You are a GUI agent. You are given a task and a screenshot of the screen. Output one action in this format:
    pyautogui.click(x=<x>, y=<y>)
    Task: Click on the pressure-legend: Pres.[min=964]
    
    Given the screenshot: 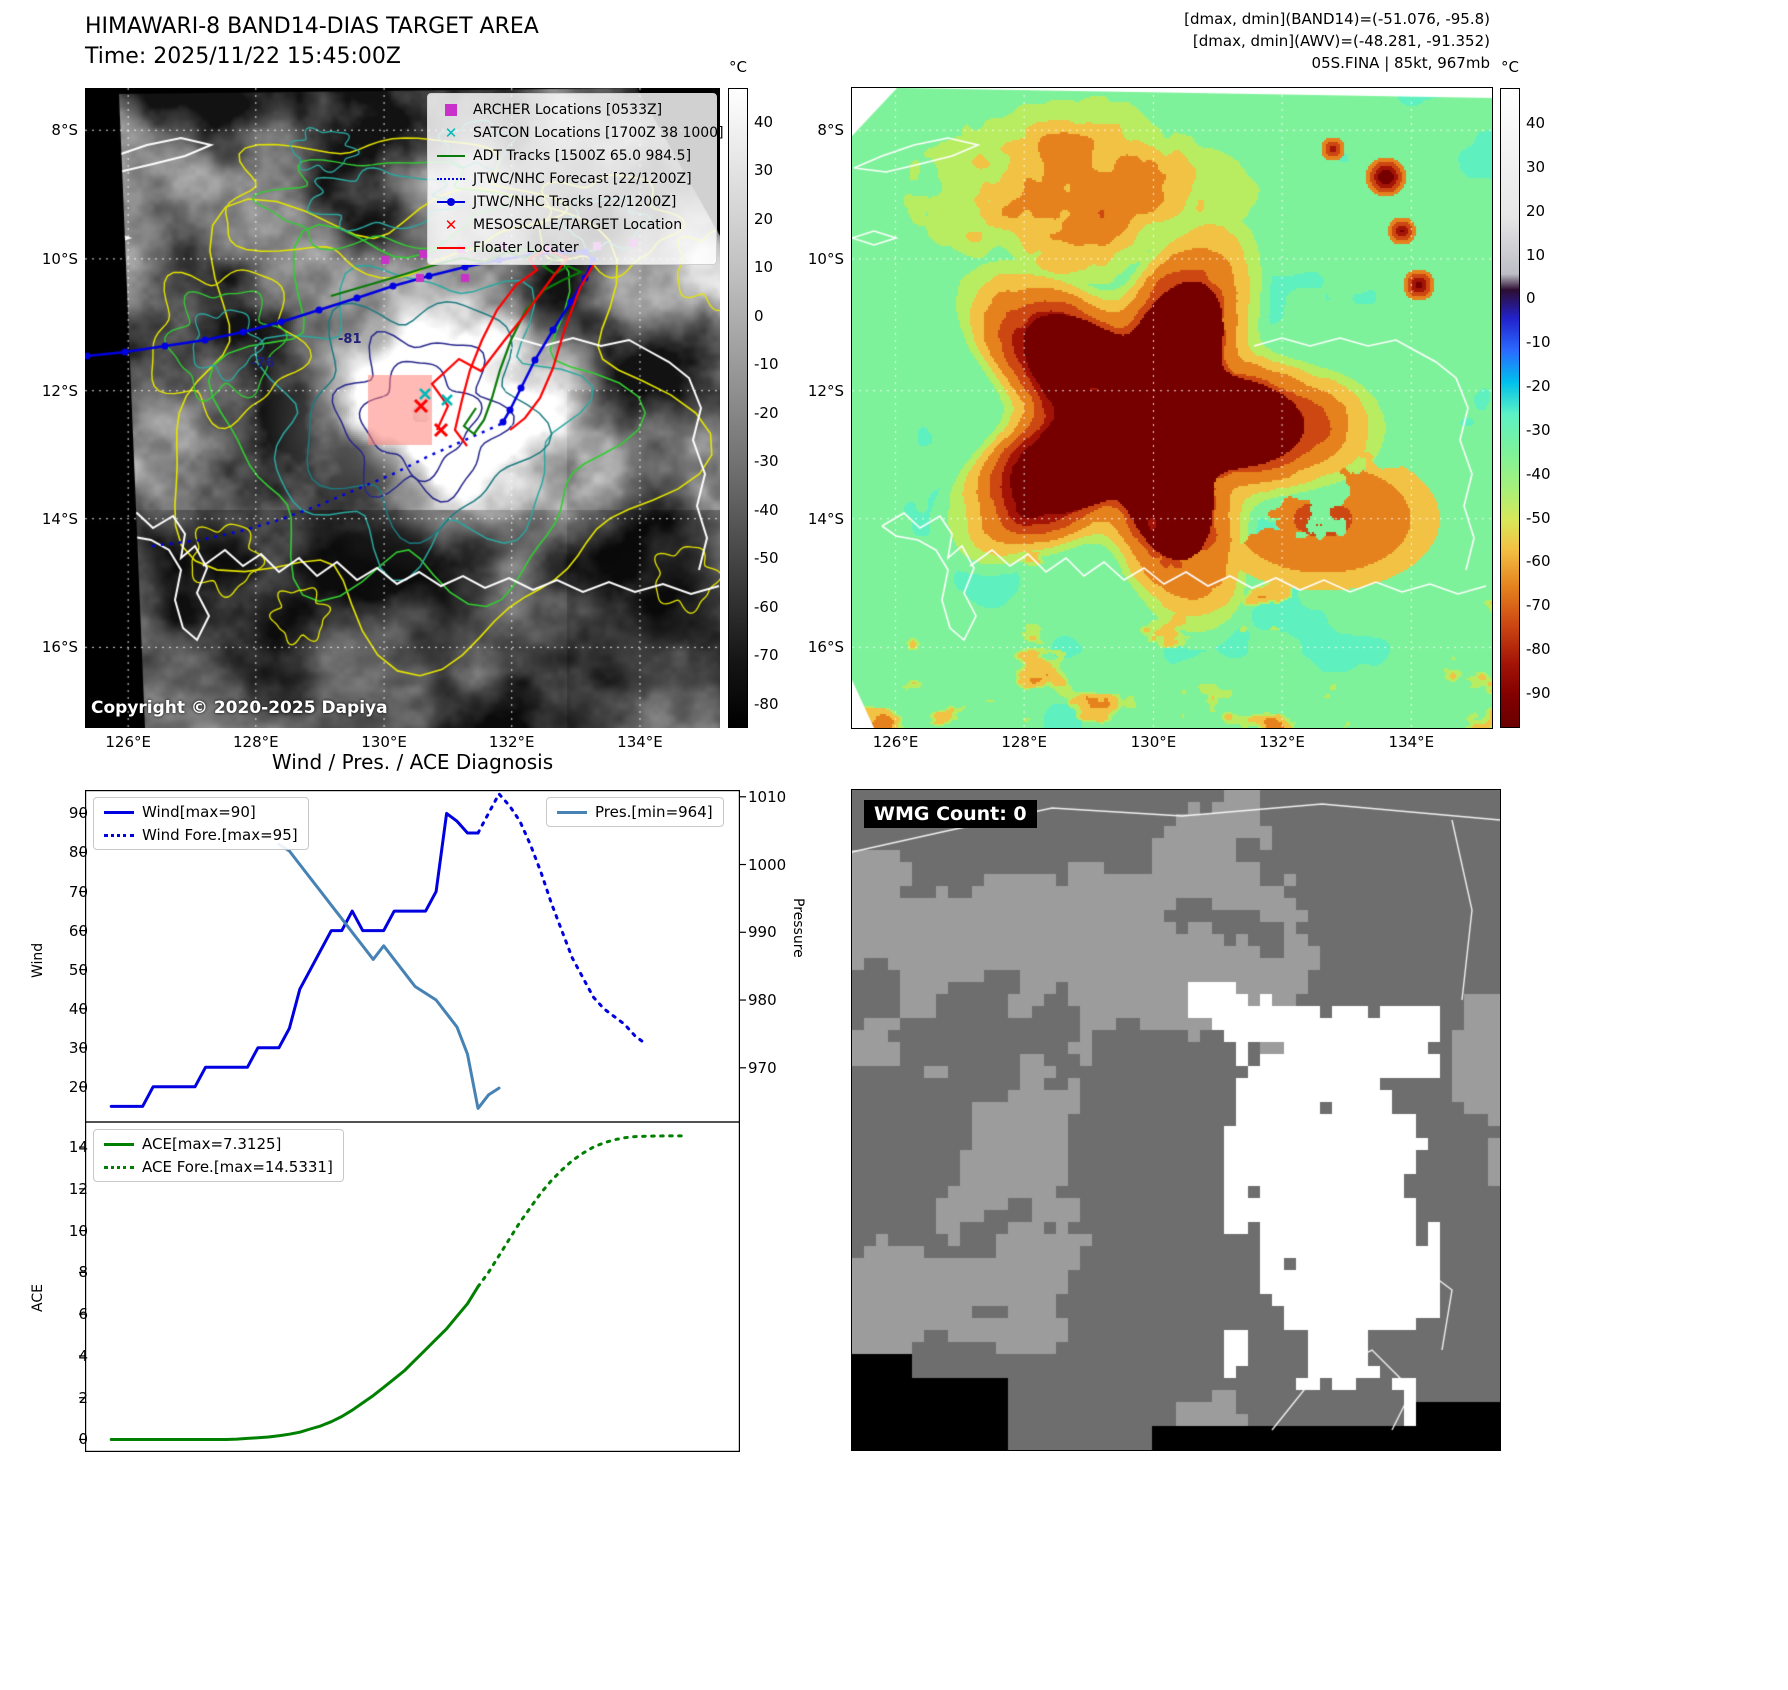 What is the action you would take?
    pyautogui.click(x=635, y=812)
    